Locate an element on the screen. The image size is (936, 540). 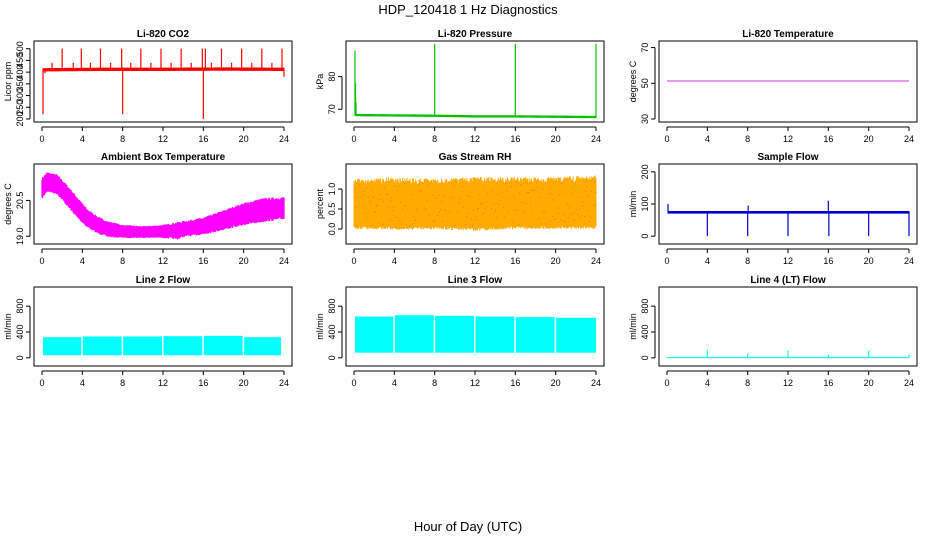
panel-ylabel: ml/min is located at coordinates (633, 204).